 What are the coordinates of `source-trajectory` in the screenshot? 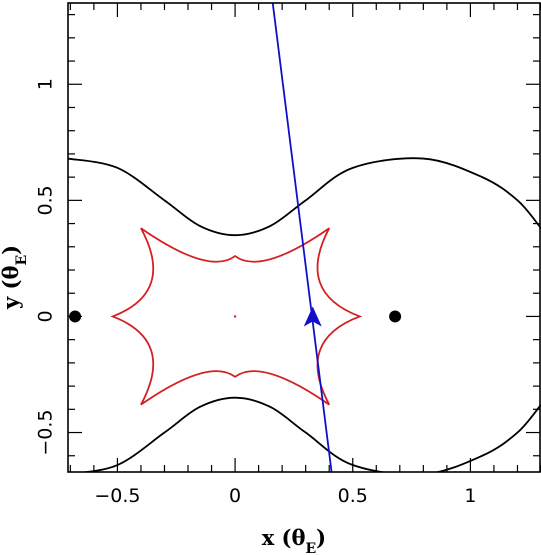 It's located at (302, 237).